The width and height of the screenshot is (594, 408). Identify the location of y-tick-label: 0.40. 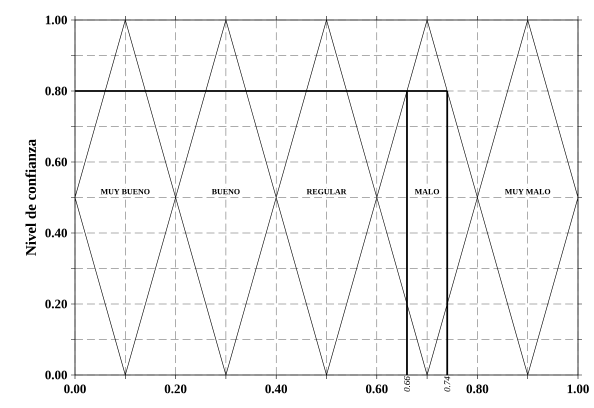
(56, 233).